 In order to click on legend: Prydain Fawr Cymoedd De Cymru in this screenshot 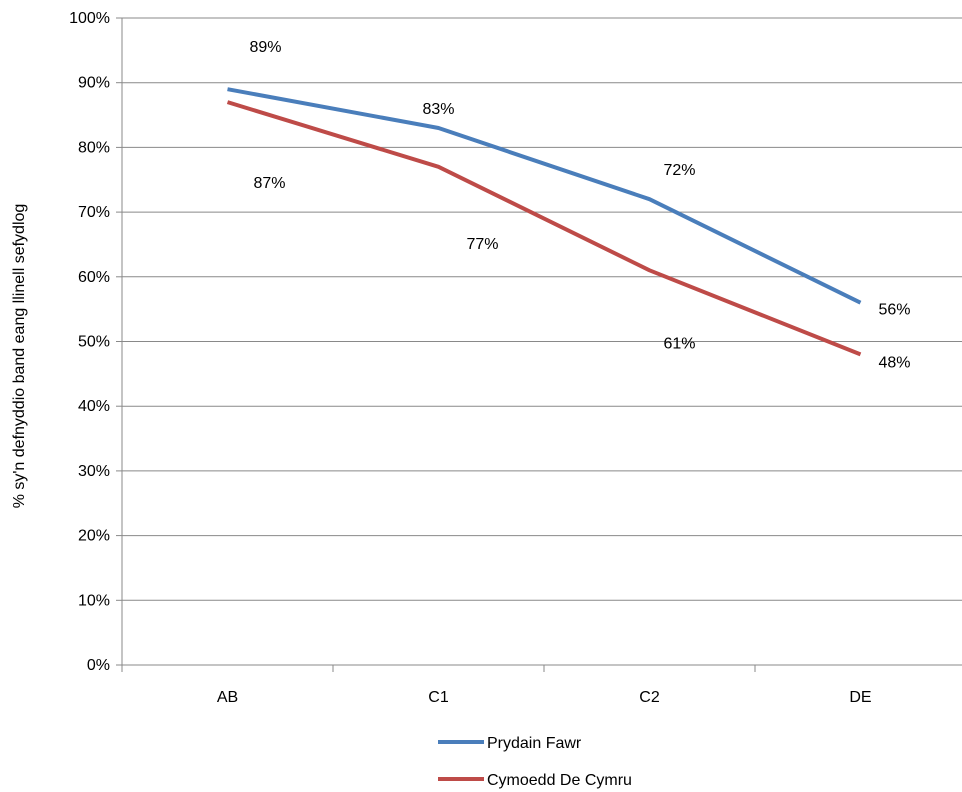, I will do `click(535, 762)`.